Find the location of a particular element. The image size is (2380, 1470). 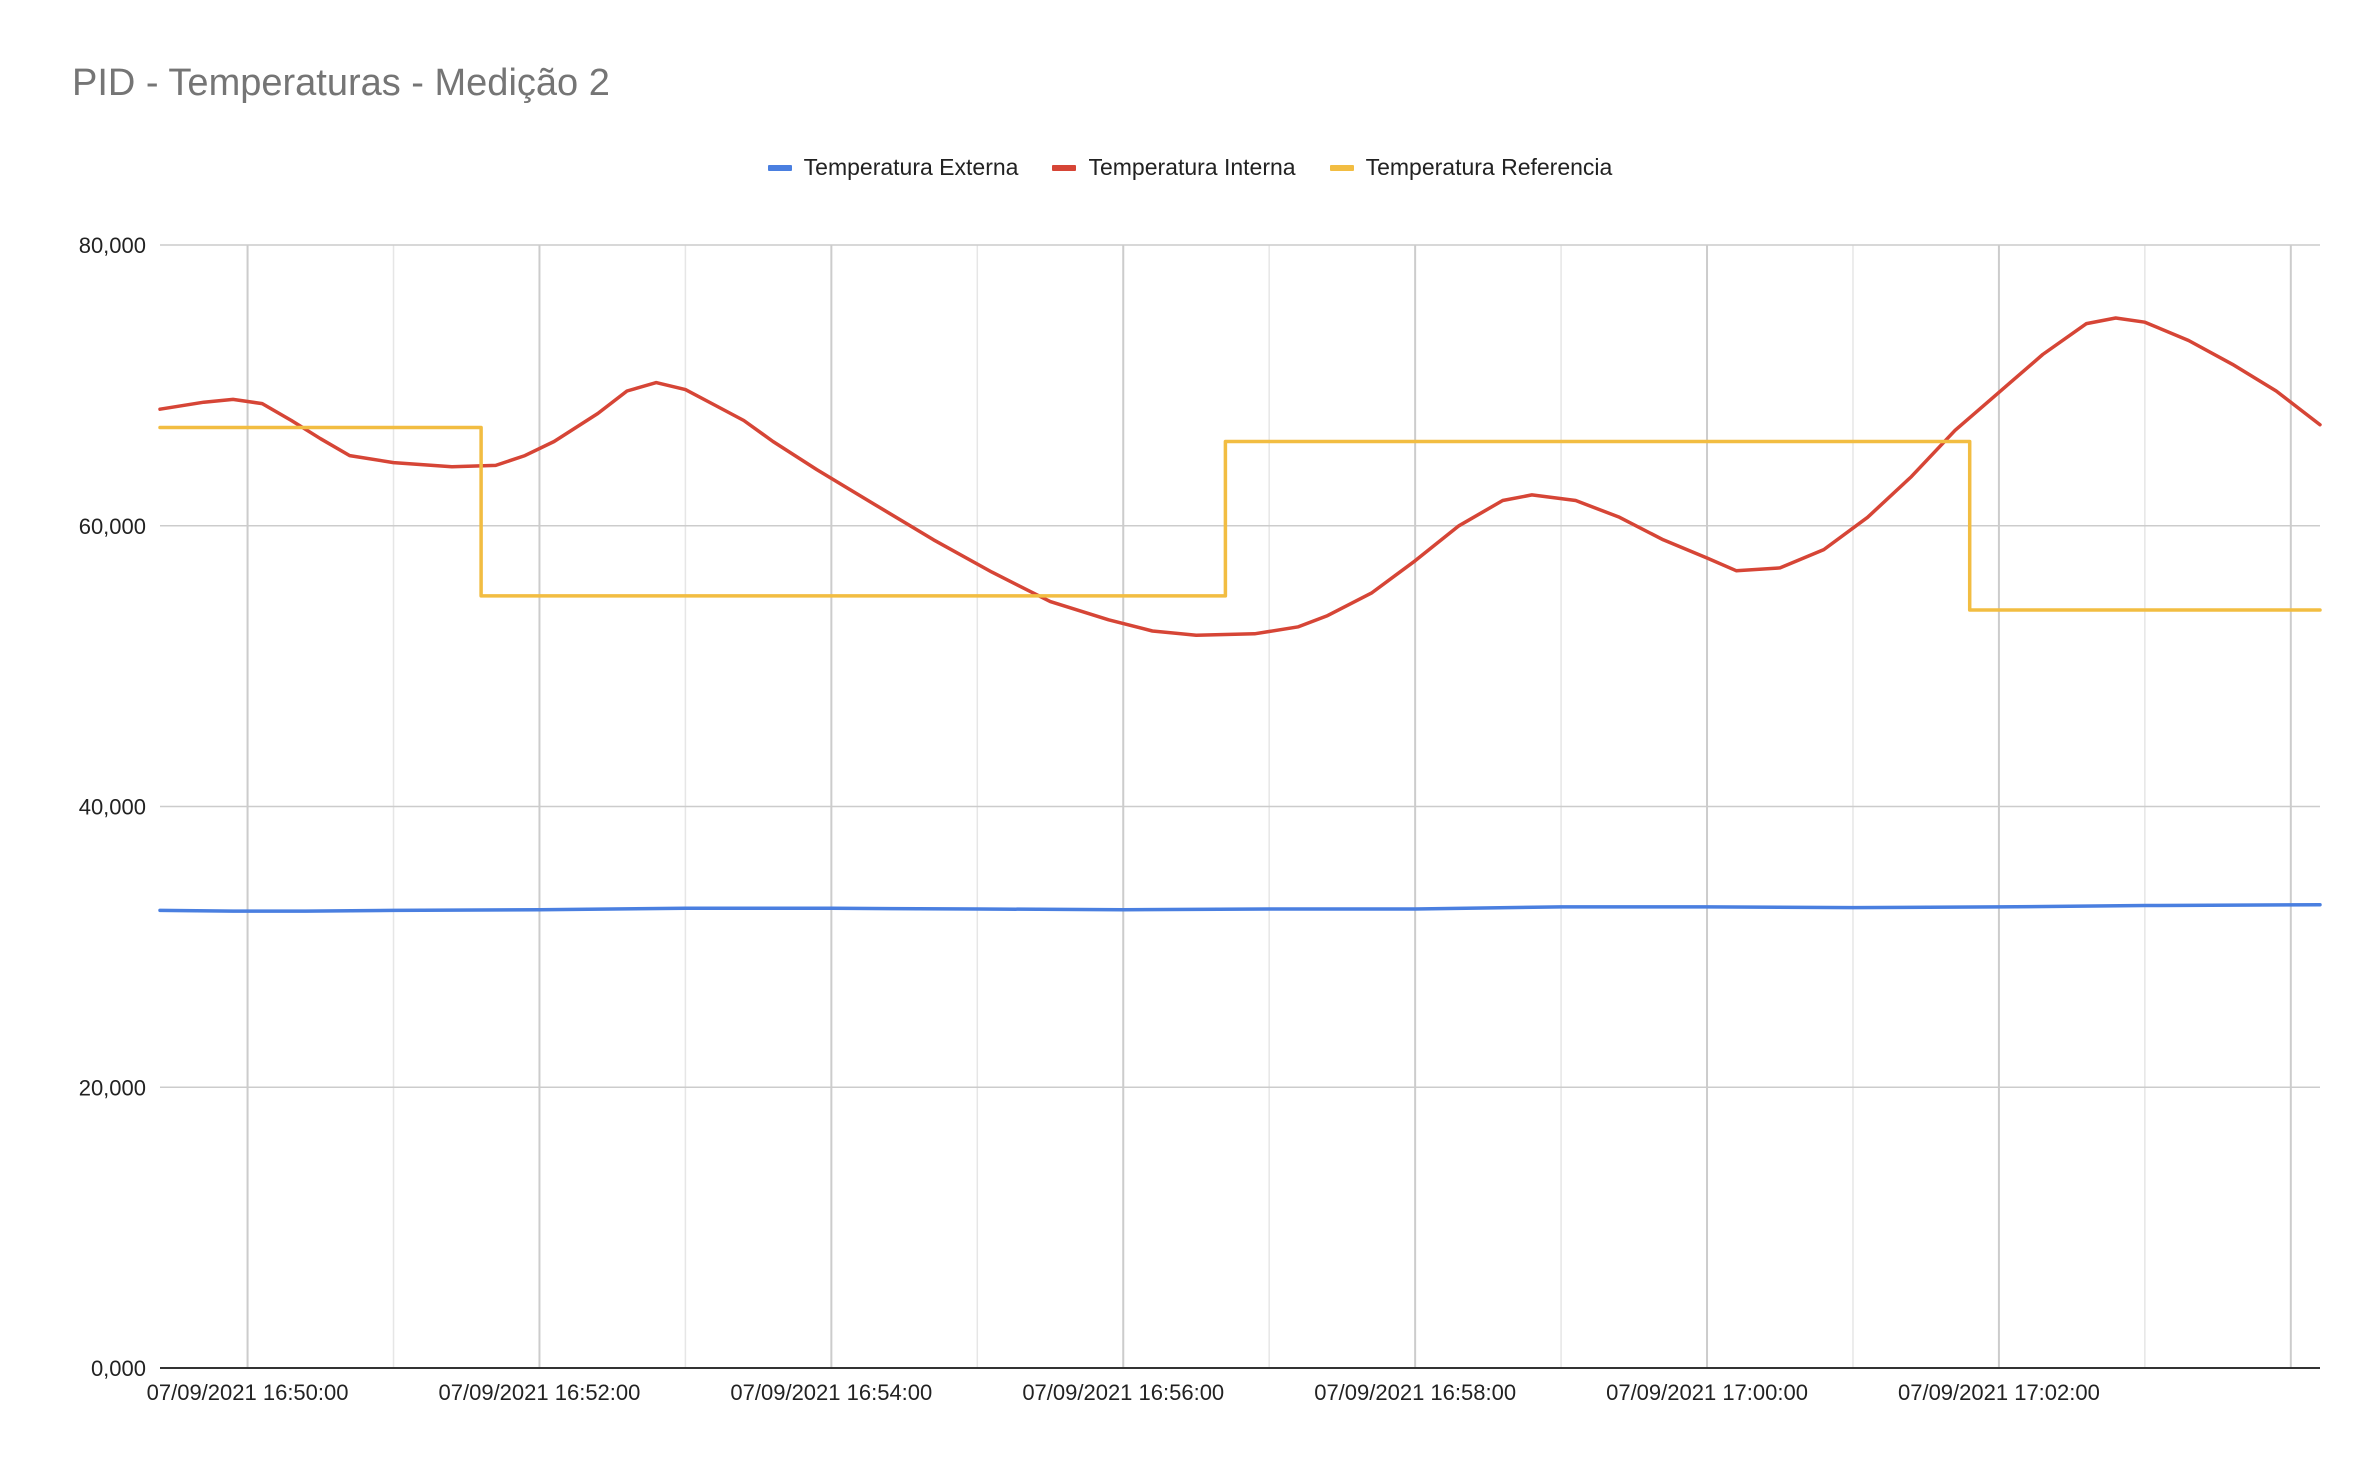

y-tick-label: 0,000 is located at coordinates (118, 1368).